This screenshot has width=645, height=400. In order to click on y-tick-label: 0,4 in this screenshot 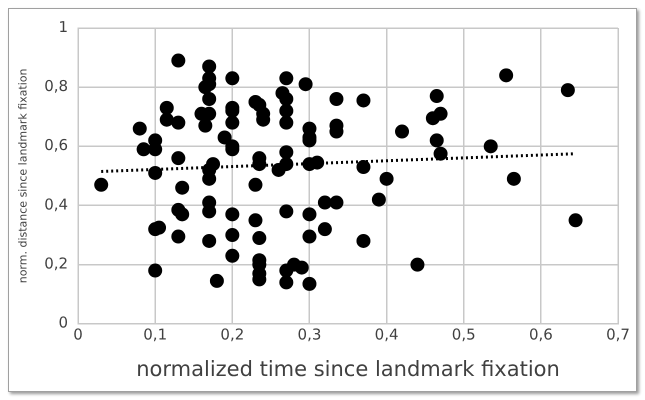, I will do `click(56, 204)`.